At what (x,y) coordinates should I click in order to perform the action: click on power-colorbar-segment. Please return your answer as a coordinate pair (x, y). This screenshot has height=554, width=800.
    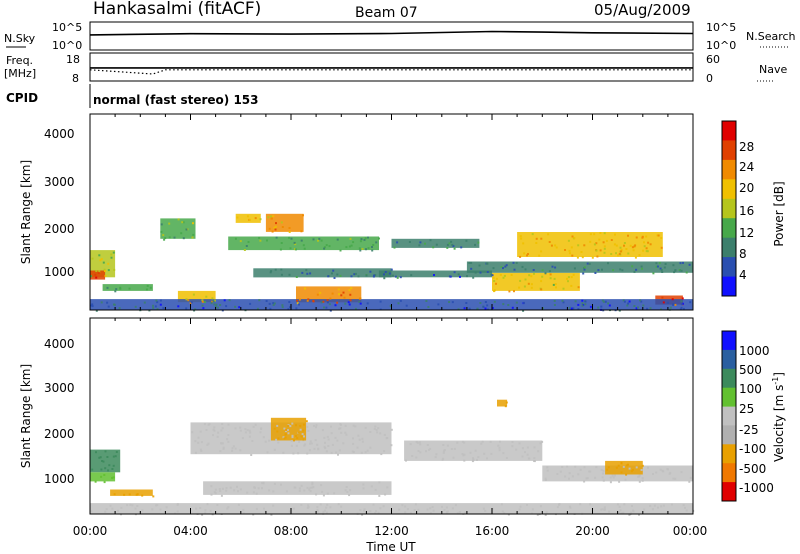
    Looking at the image, I should click on (729, 150).